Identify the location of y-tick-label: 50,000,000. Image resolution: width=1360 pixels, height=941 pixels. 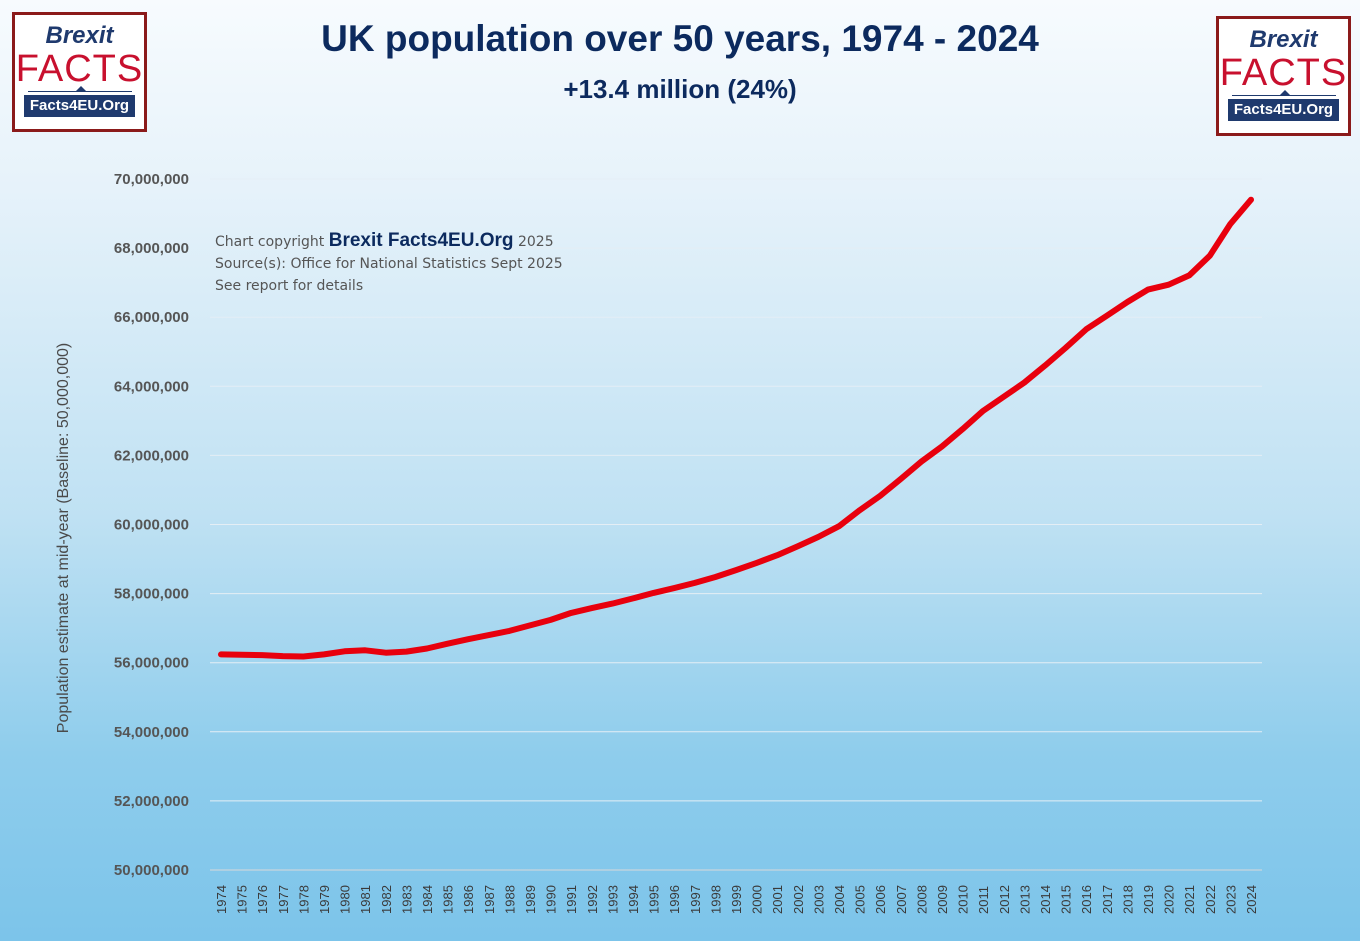
(151, 870).